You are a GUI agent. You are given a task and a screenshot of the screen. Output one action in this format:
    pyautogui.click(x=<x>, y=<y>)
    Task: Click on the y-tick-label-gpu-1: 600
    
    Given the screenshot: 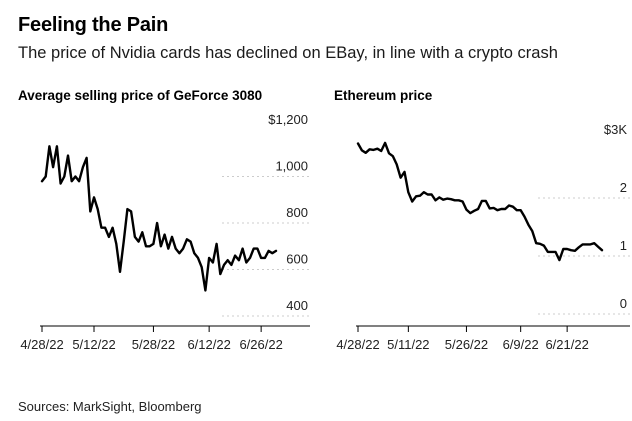 What is the action you would take?
    pyautogui.click(x=297, y=259)
    